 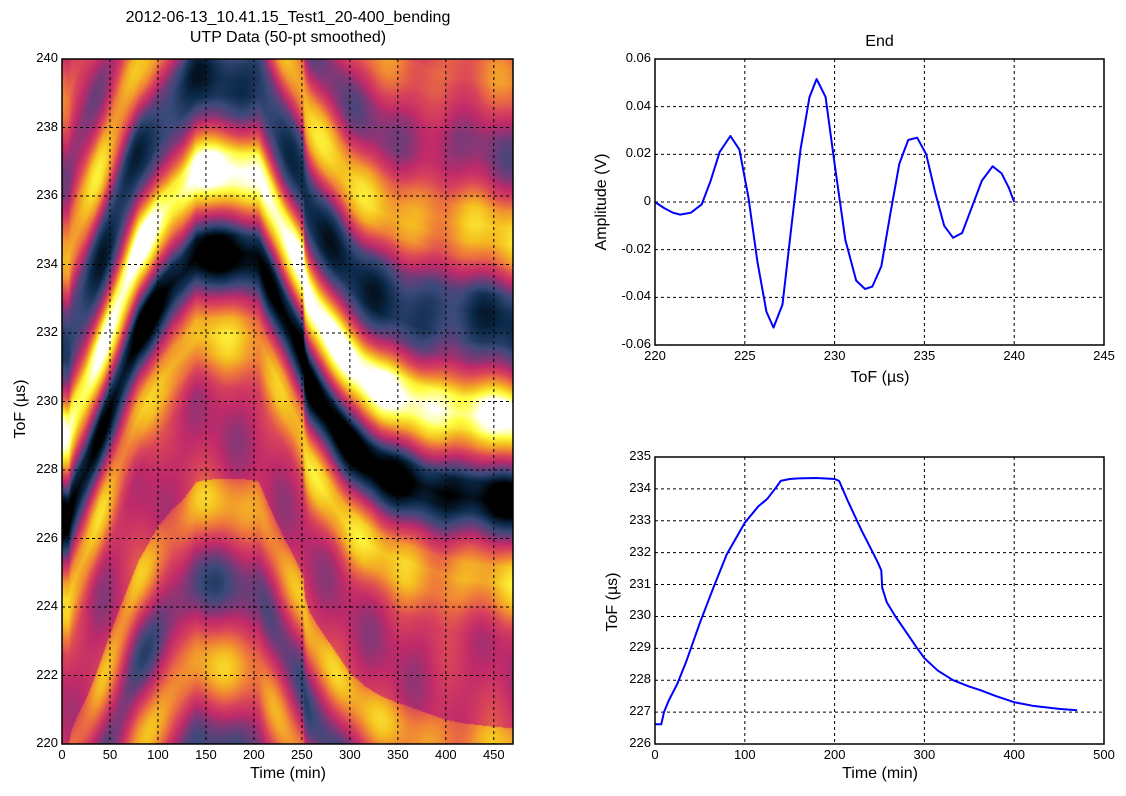 What do you see at coordinates (744, 355) in the screenshot?
I see `waveform-xtick-label: 225` at bounding box center [744, 355].